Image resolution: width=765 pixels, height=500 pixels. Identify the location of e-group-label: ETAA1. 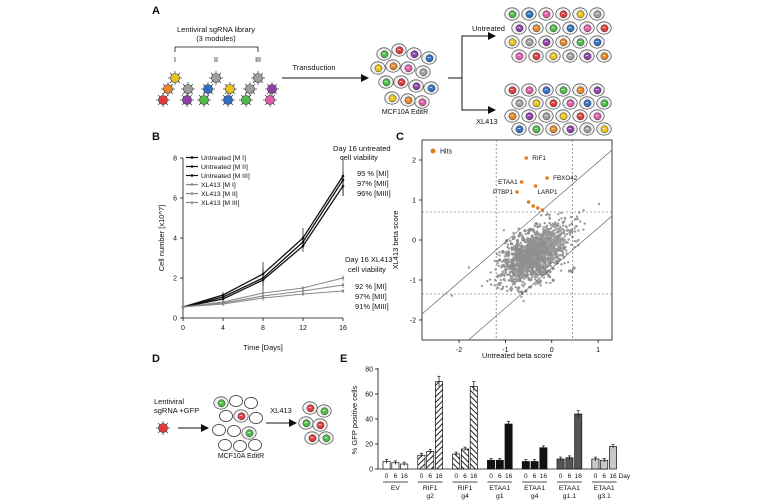
(569, 488).